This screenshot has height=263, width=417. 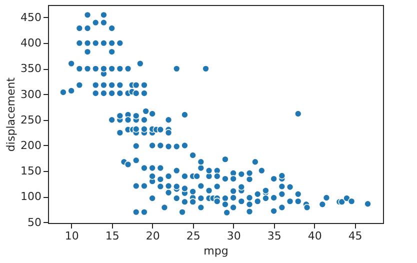 What do you see at coordinates (31, 43) in the screenshot?
I see `y-tick-label: 400` at bounding box center [31, 43].